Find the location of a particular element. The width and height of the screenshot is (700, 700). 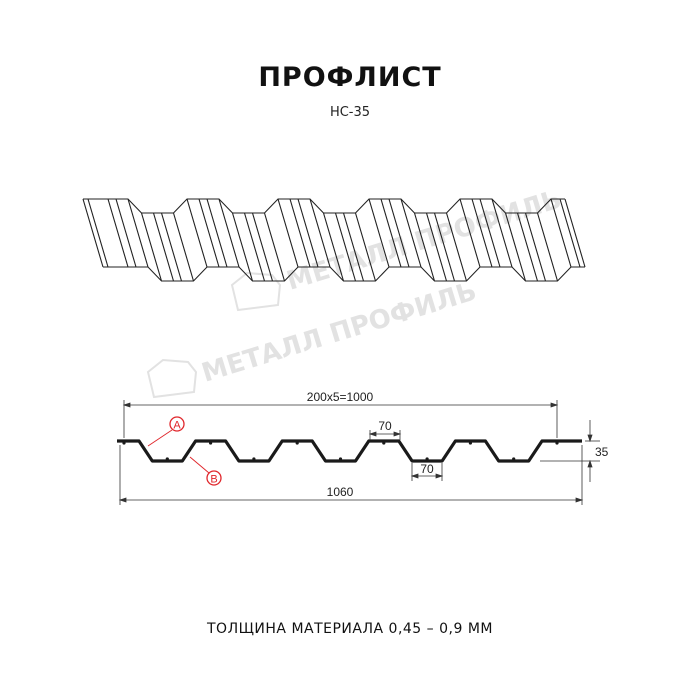

profile-model: НС-35 is located at coordinates (350, 112).